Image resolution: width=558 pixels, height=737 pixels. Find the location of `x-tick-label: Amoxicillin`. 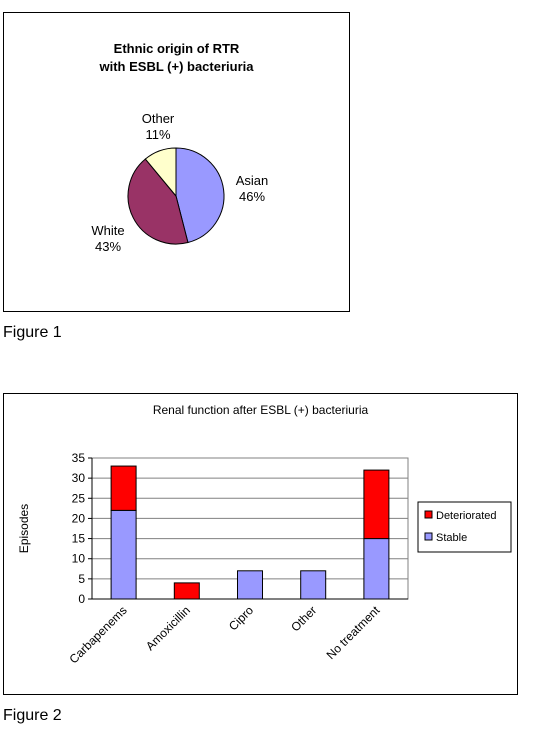

x-tick-label: Amoxicillin is located at coordinates (168, 628).